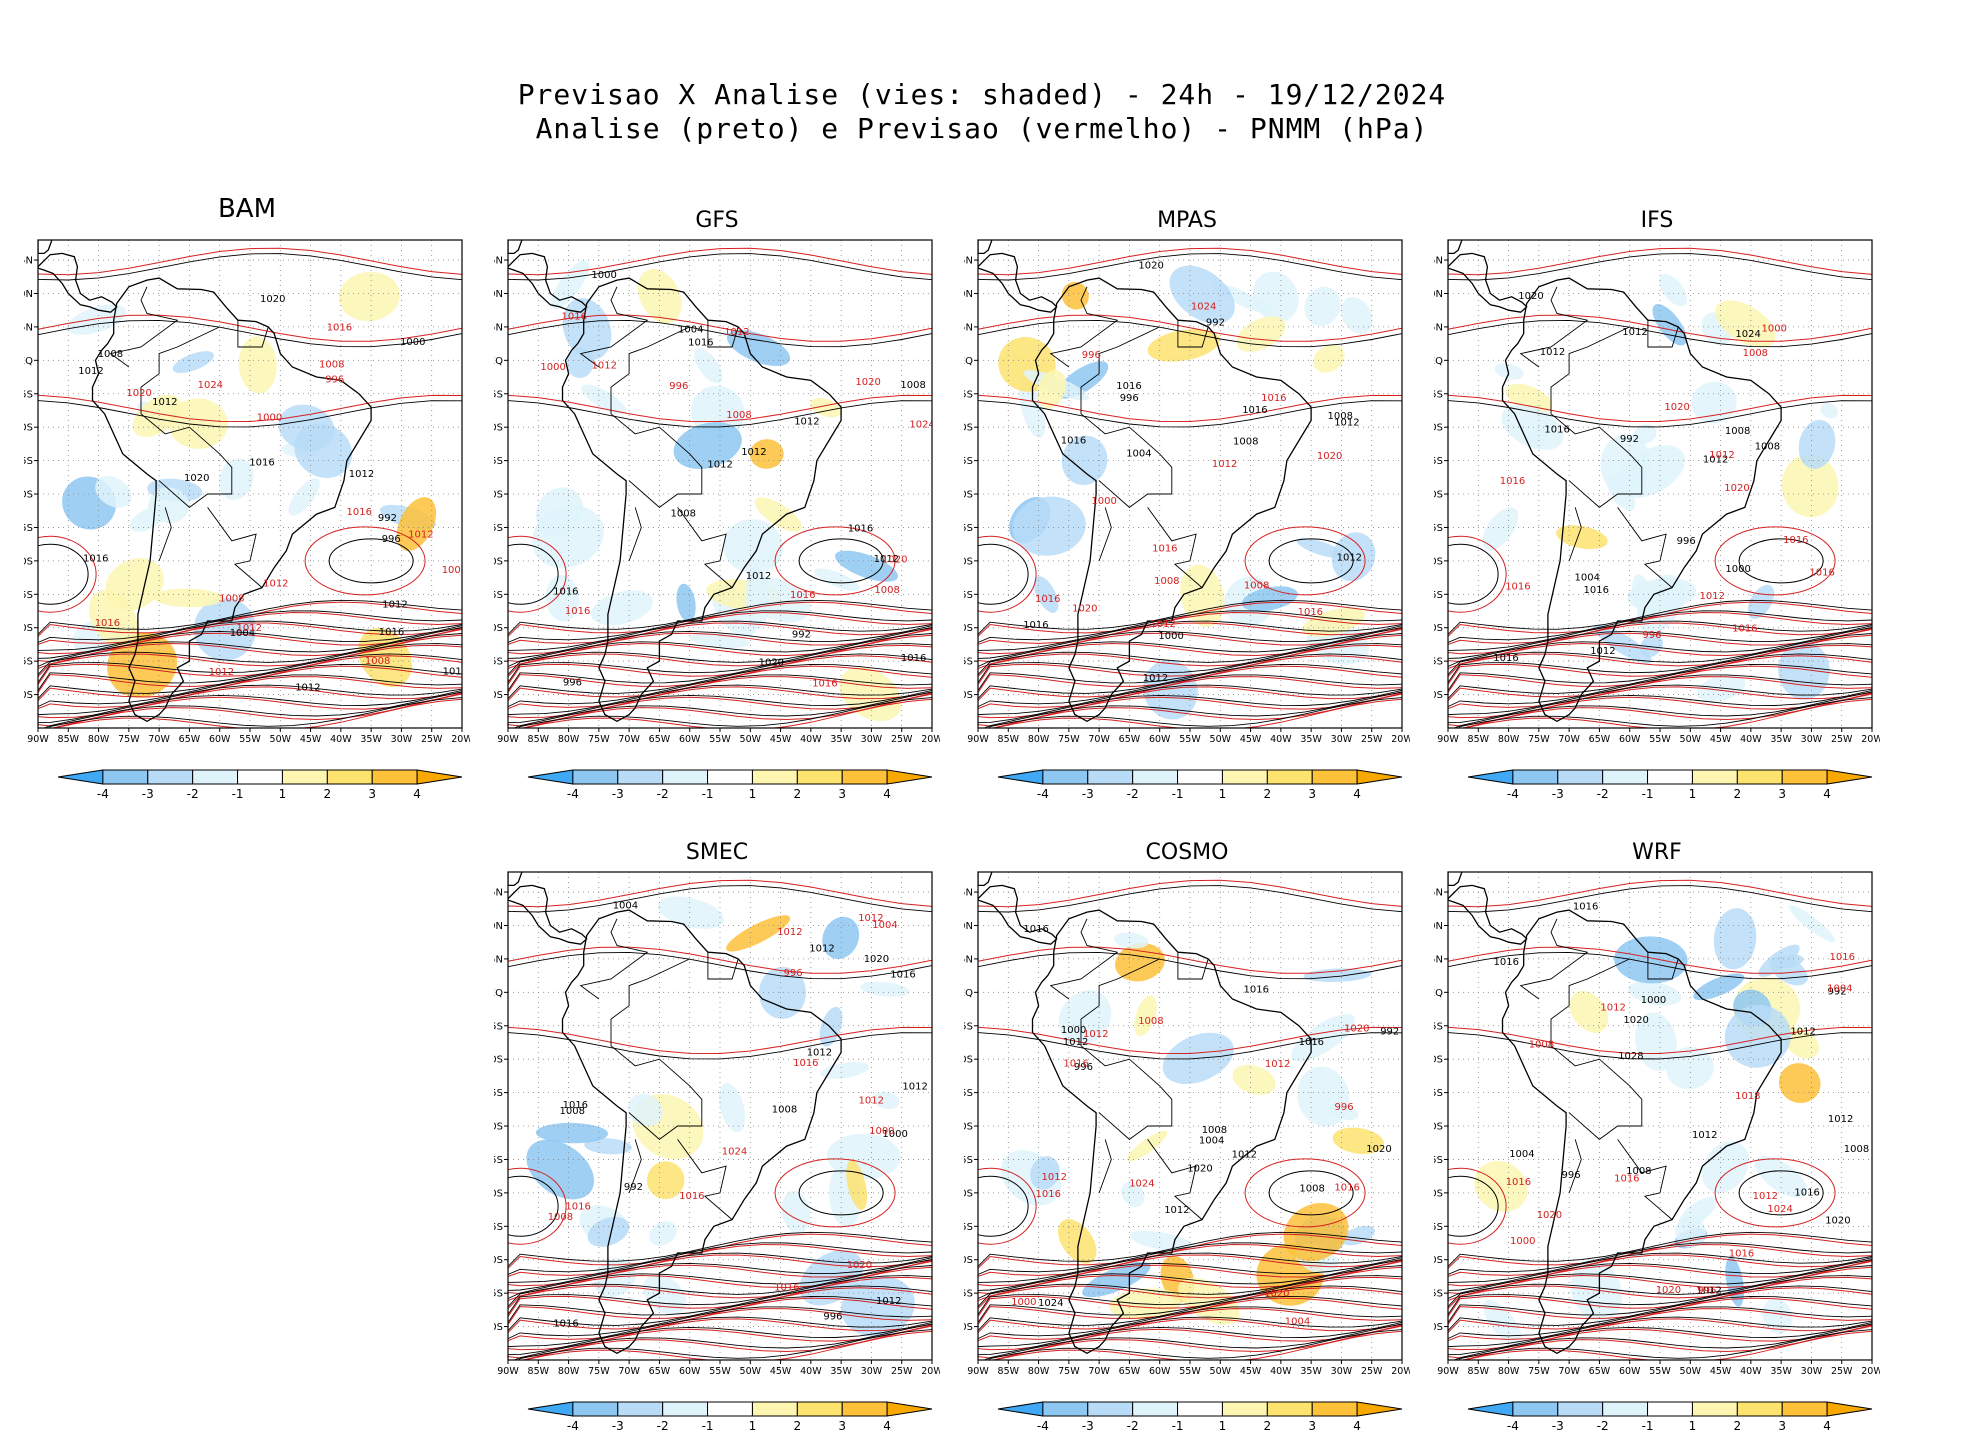 This screenshot has height=1436, width=1964. Describe the element at coordinates (1190, 739) in the screenshot. I see `lon-tick-label: 55W` at that location.